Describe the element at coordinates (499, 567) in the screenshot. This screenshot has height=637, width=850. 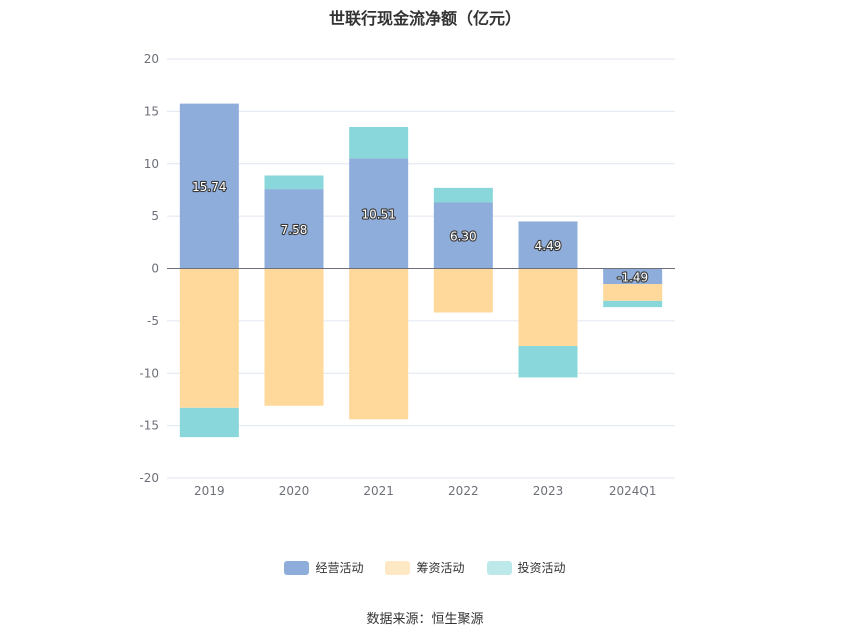
I see `legend-swatch-investing` at that location.